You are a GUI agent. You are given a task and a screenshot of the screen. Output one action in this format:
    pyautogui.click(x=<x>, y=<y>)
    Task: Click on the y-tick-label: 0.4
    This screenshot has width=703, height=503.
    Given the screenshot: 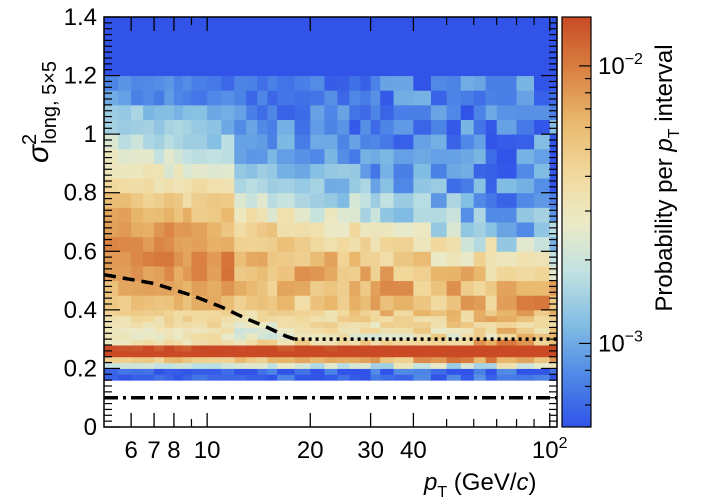 What is the action you would take?
    pyautogui.click(x=80, y=310)
    